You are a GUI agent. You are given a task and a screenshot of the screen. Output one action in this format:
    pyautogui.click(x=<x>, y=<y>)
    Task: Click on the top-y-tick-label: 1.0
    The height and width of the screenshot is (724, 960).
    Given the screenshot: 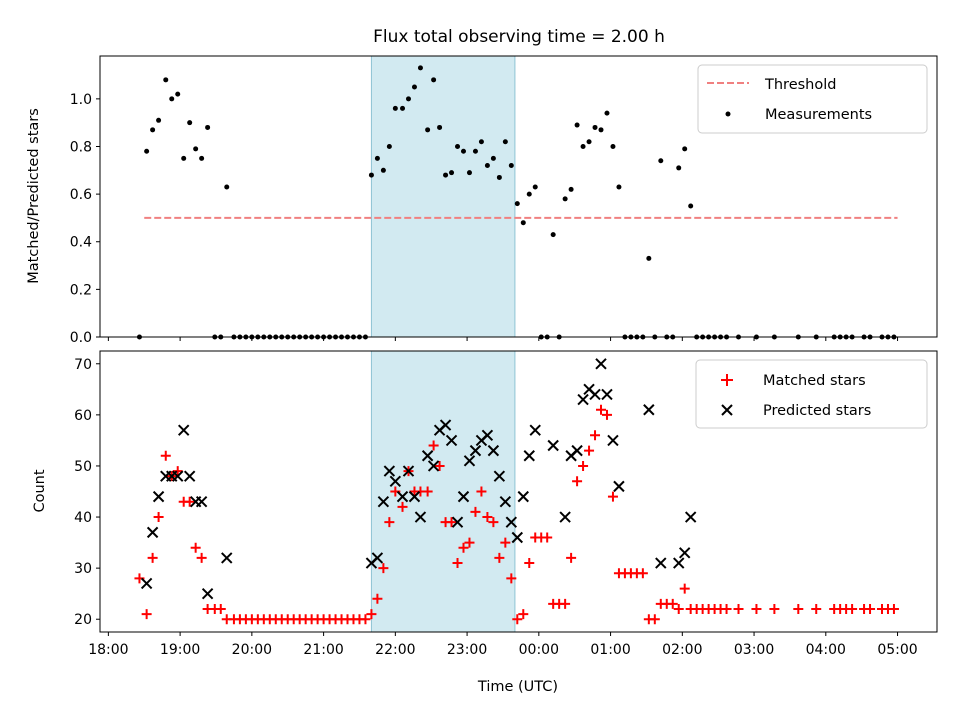 What is the action you would take?
    pyautogui.click(x=81, y=100)
    